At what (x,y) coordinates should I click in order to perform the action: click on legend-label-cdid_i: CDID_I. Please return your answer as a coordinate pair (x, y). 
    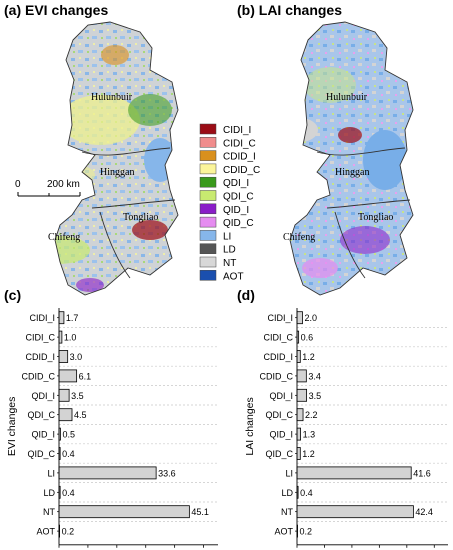
    Looking at the image, I should click on (239, 157).